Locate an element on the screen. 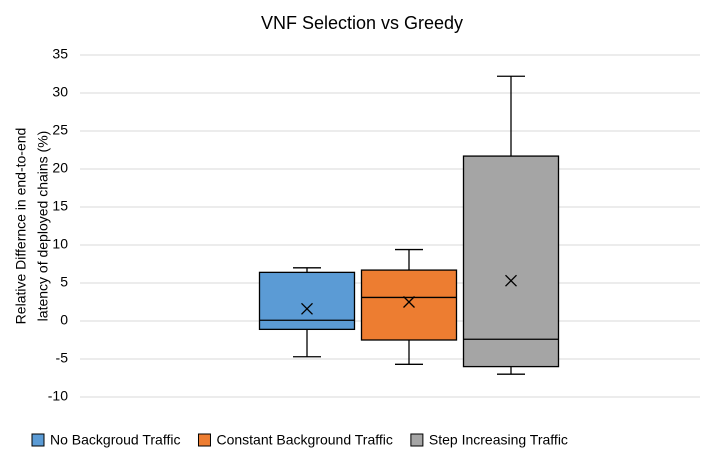  y-tick-label: 0 is located at coordinates (64, 320).